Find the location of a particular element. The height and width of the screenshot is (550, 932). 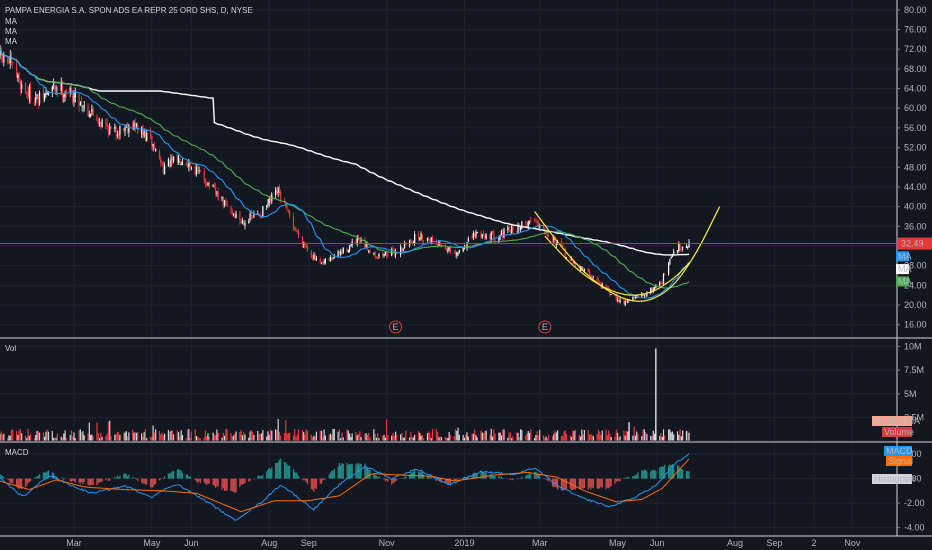

indicator-label-ma-2: MA is located at coordinates (11, 31).